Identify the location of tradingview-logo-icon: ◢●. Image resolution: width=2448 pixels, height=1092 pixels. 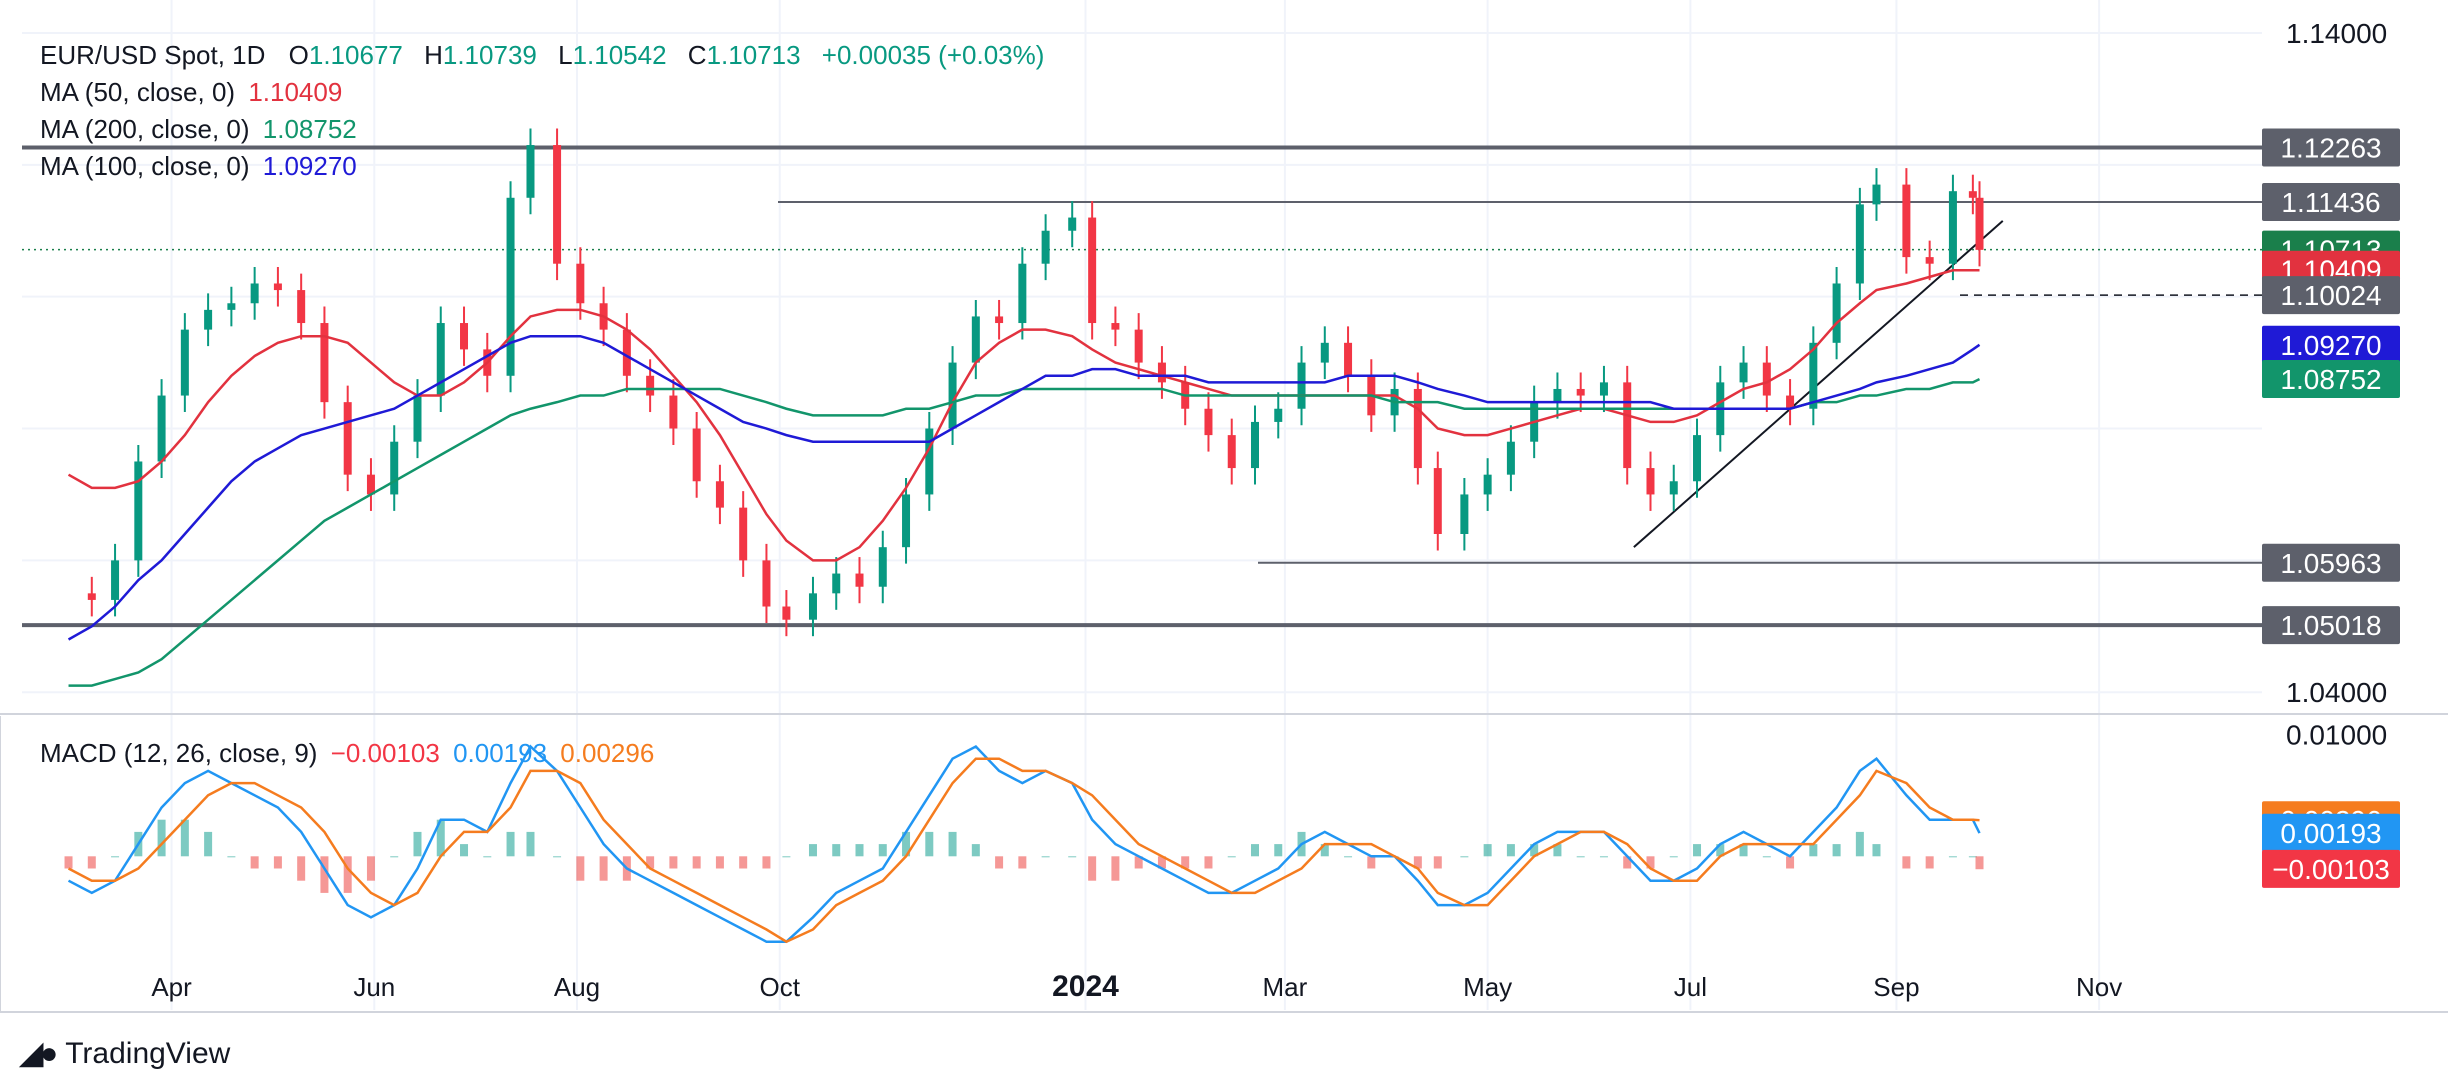
(39, 1053).